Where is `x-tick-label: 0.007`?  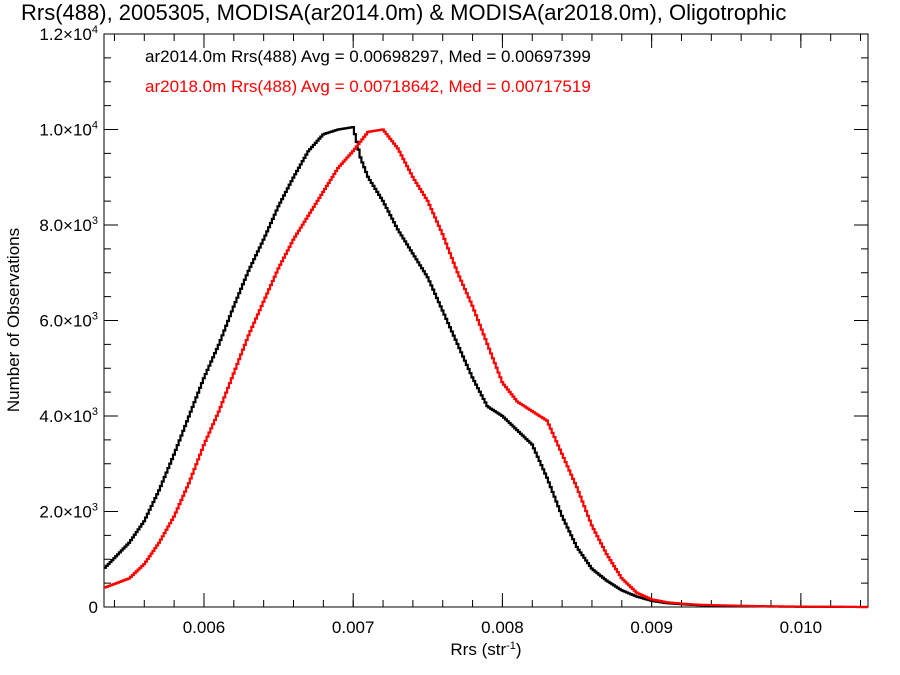 x-tick-label: 0.007 is located at coordinates (353, 627).